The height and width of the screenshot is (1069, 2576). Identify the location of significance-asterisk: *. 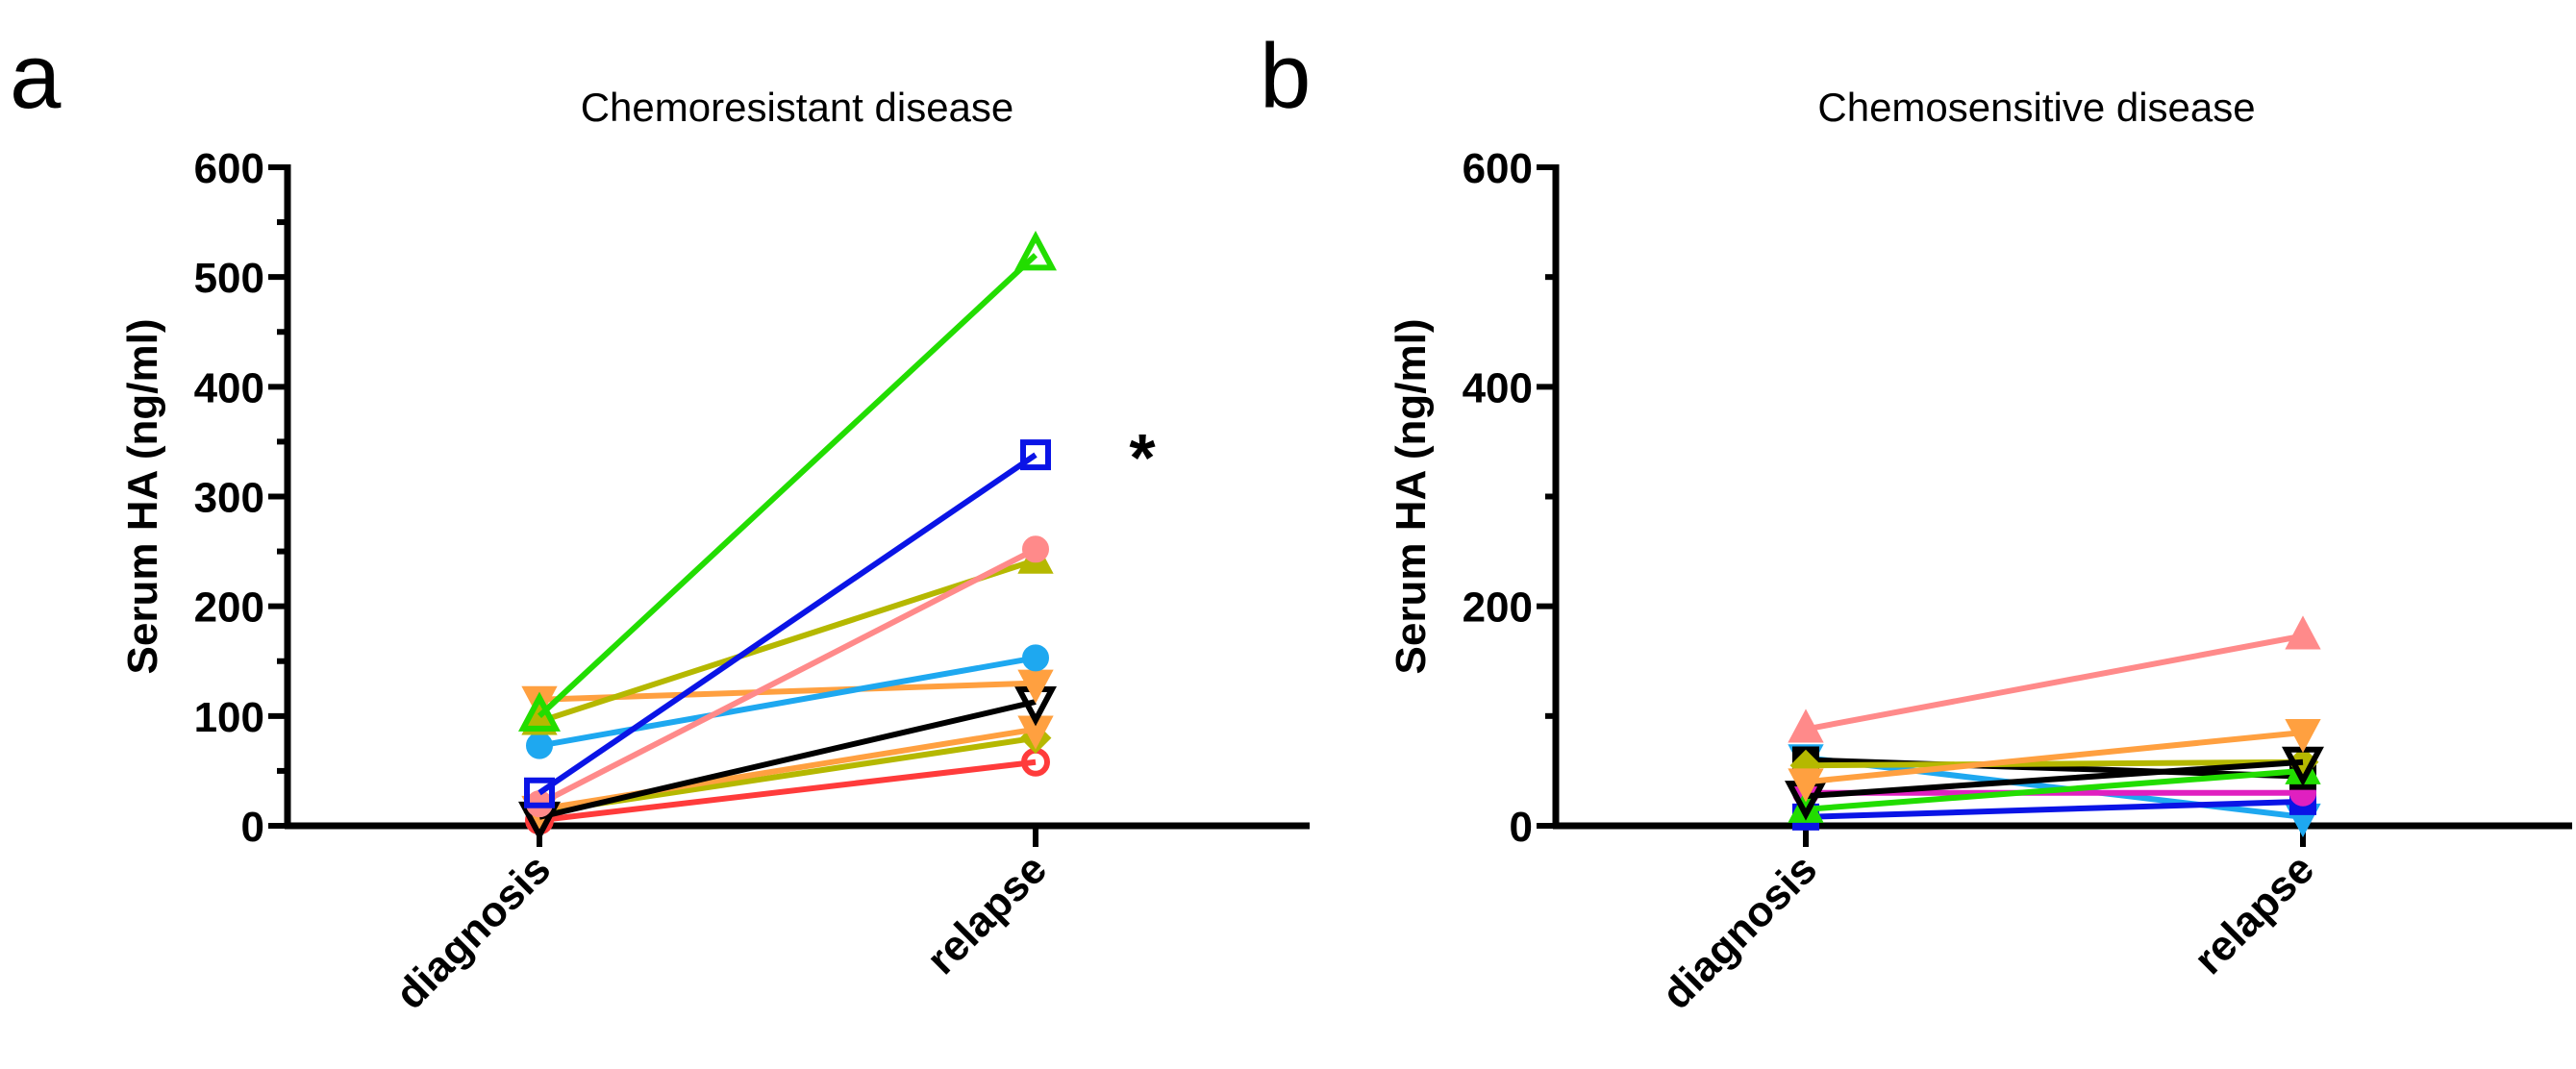
(1142, 457).